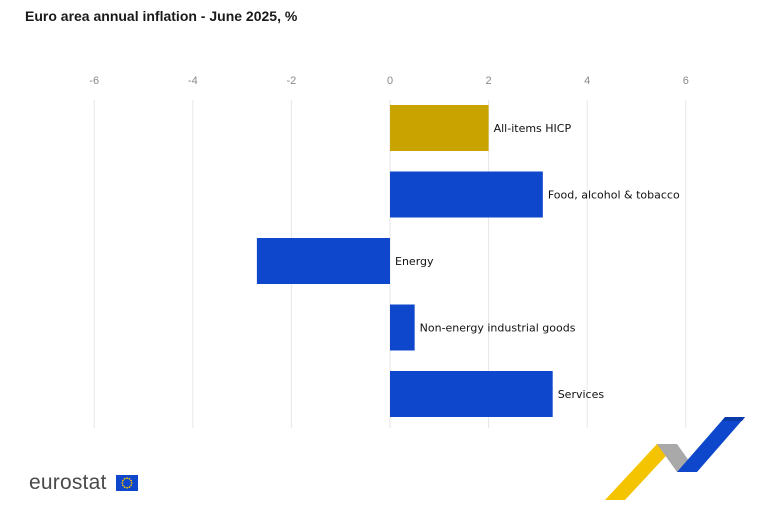 The height and width of the screenshot is (510, 781). I want to click on eurostat-logo: eurostat, so click(68, 482).